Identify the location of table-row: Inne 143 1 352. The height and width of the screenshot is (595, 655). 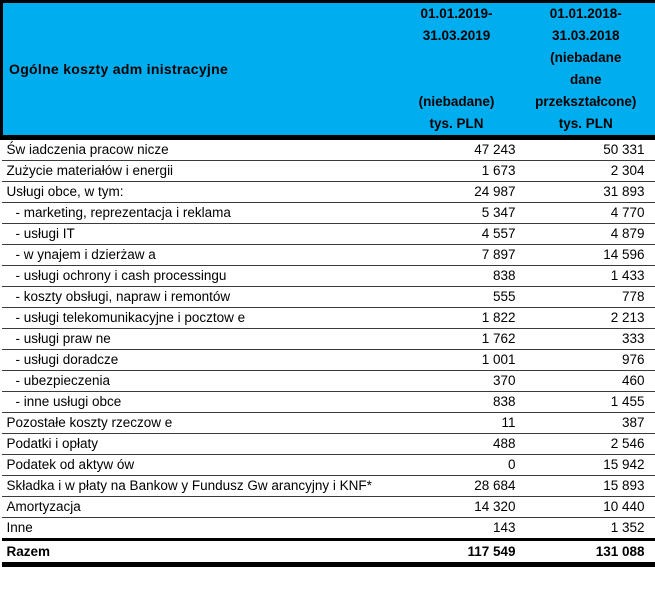
(328, 528).